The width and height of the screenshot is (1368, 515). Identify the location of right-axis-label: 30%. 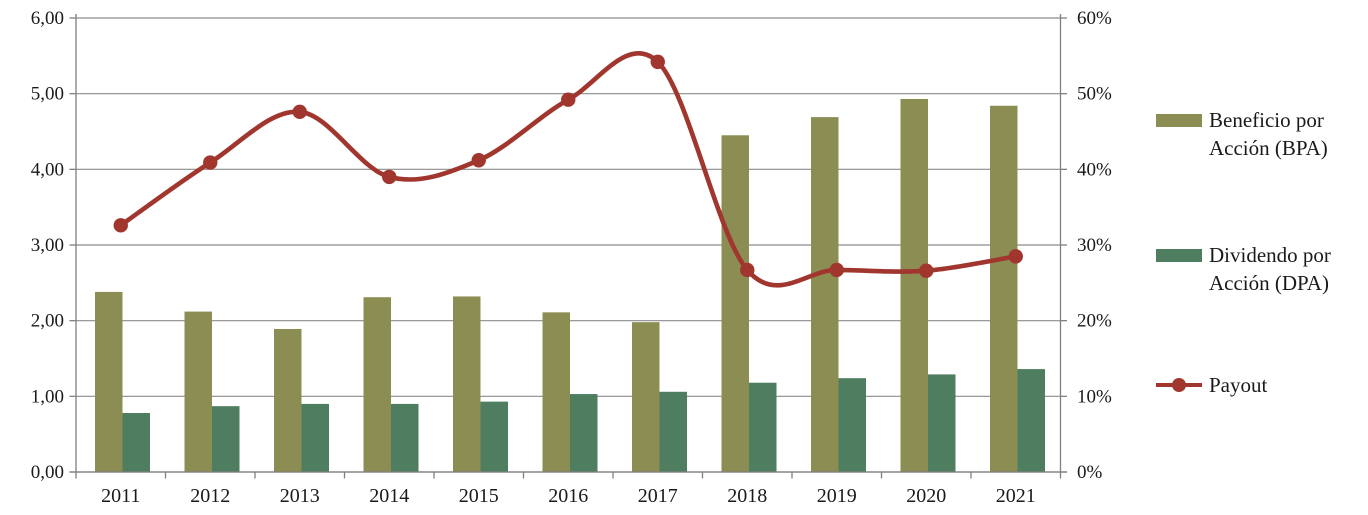
(1094, 245).